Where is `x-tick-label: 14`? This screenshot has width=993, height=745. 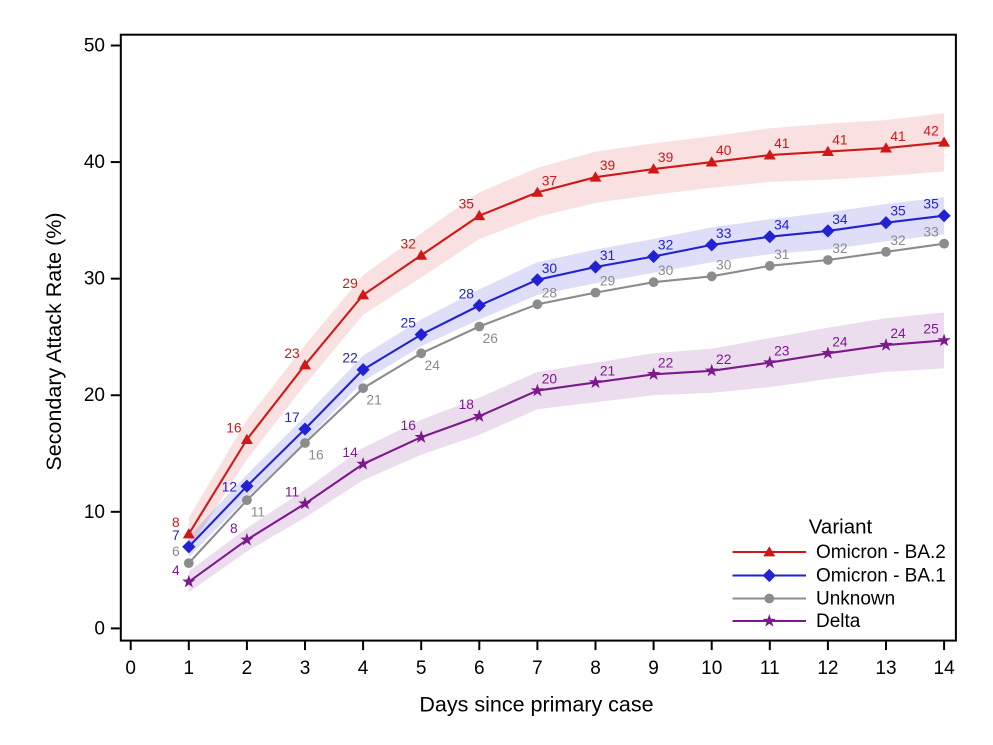
x-tick-label: 14 is located at coordinates (945, 668).